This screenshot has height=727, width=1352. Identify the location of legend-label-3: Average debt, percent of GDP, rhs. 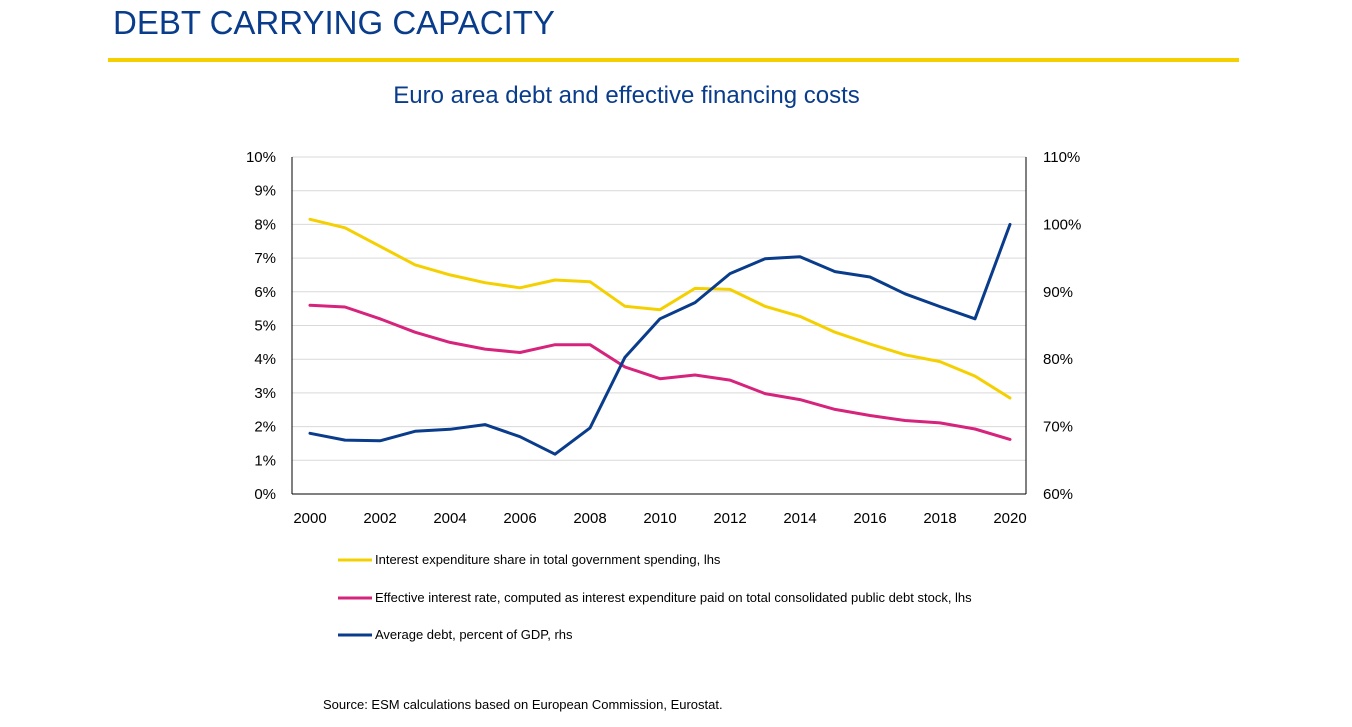
(474, 634).